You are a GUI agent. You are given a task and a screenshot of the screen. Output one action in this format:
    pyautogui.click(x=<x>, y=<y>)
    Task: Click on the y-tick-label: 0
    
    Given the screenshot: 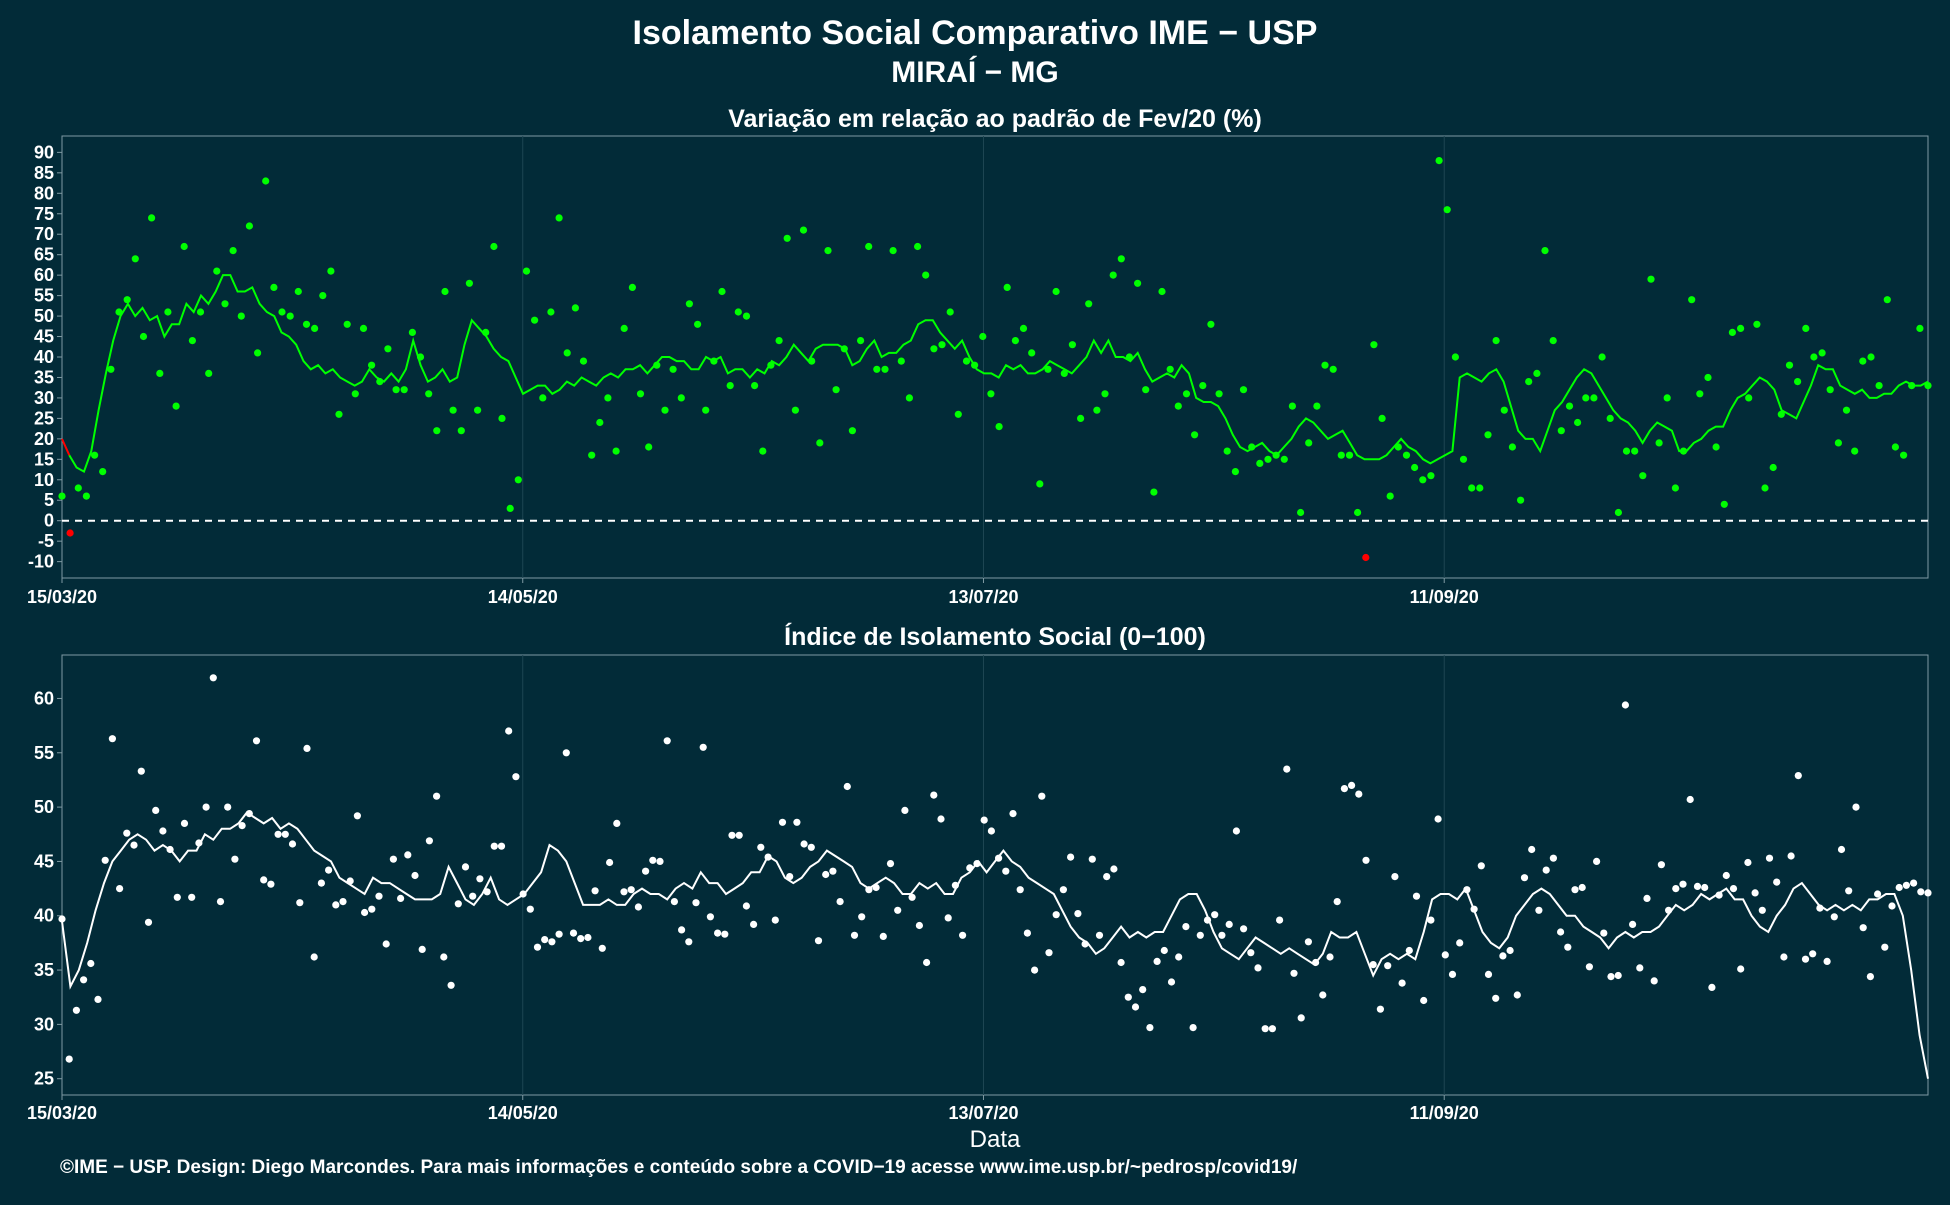 What is the action you would take?
    pyautogui.click(x=49, y=521)
    